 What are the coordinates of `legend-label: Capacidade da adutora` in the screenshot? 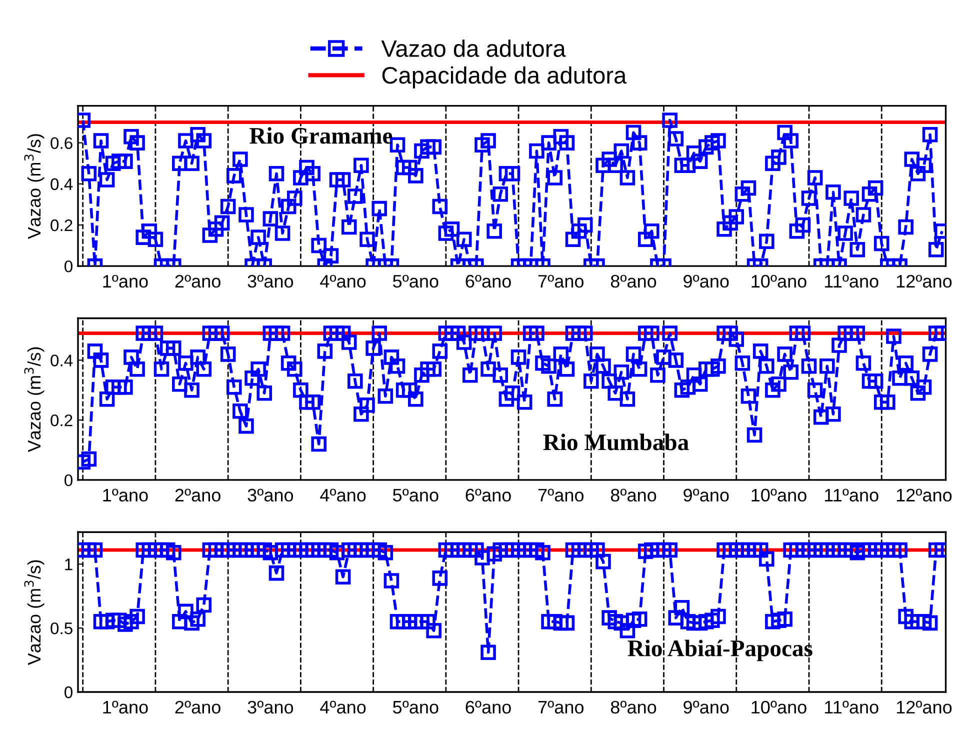 It's located at (504, 77).